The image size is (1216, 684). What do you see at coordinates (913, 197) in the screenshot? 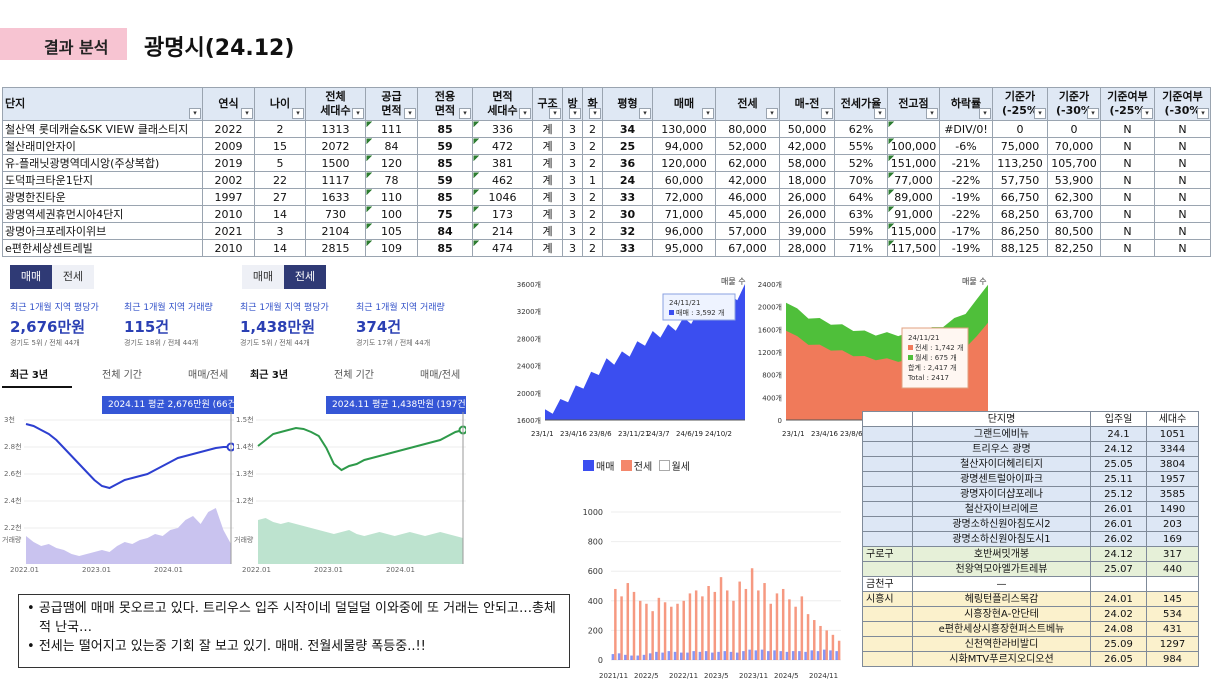
I see `table-cell: 89,000` at bounding box center [913, 197].